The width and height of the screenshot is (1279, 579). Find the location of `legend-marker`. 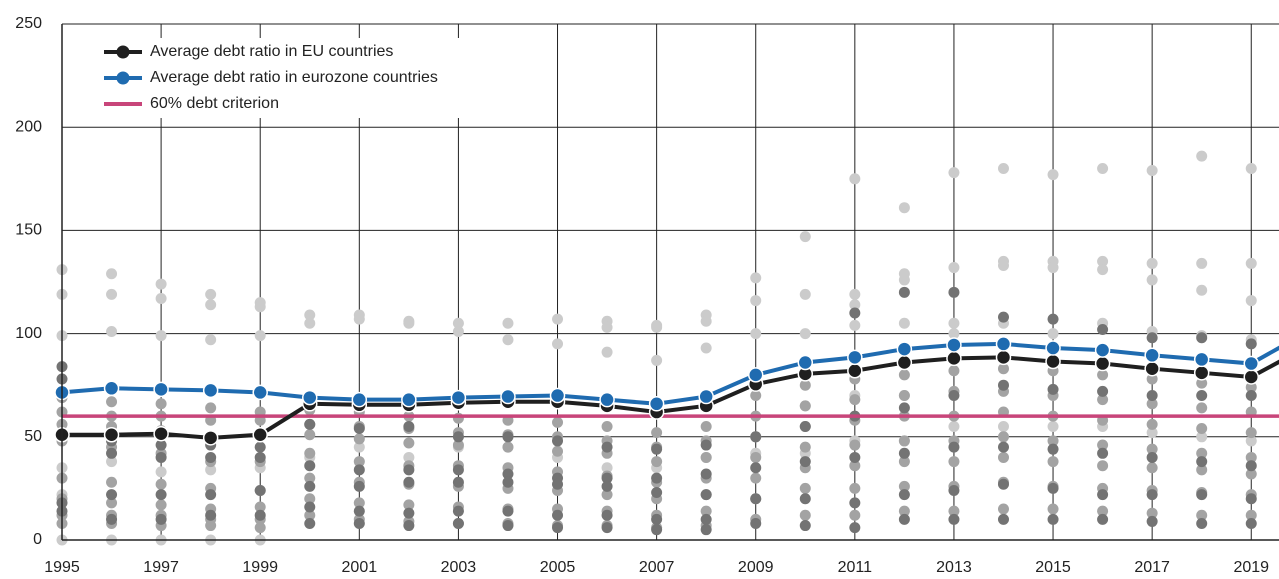

legend-marker is located at coordinates (123, 52).